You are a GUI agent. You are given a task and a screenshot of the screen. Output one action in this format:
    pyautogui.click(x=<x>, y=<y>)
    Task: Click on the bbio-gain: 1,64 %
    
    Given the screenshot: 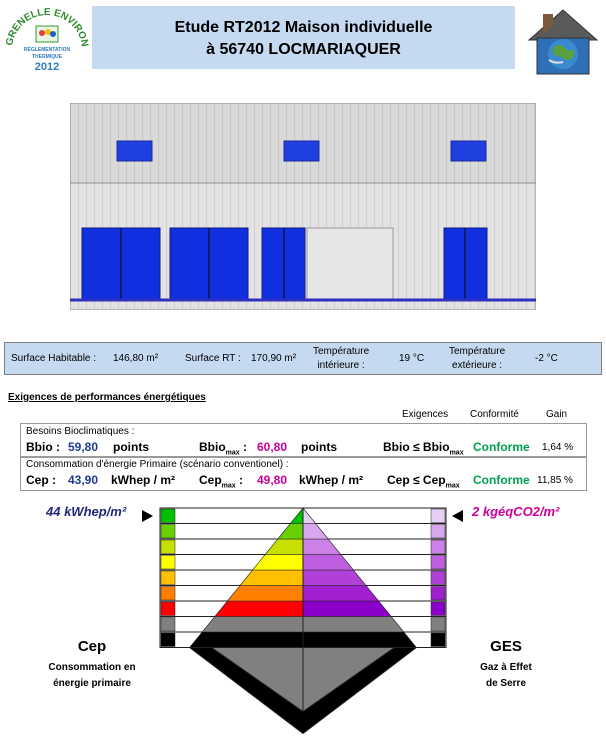 What is the action you would take?
    pyautogui.click(x=558, y=447)
    